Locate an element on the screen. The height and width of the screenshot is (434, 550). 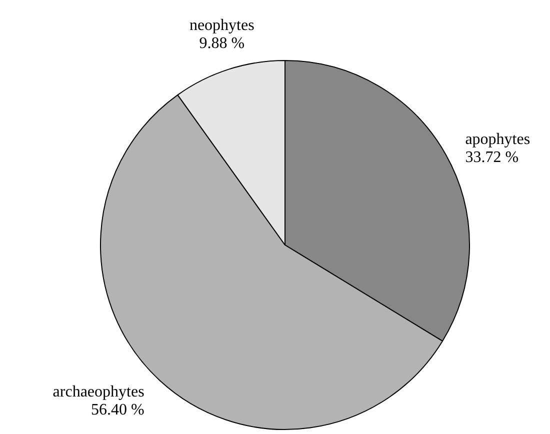
data-label: 56.40 % is located at coordinates (117, 409).